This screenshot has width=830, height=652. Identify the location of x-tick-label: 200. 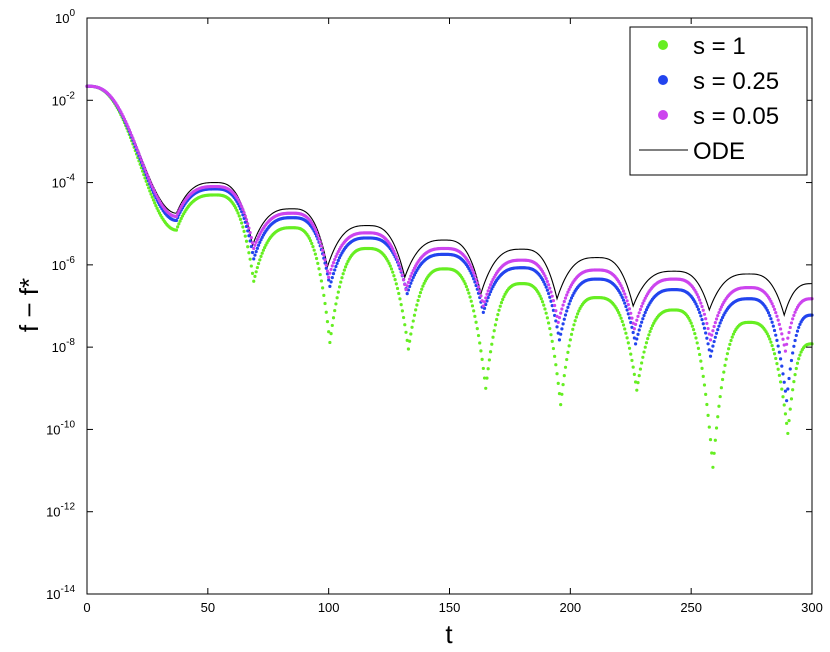
(570, 607).